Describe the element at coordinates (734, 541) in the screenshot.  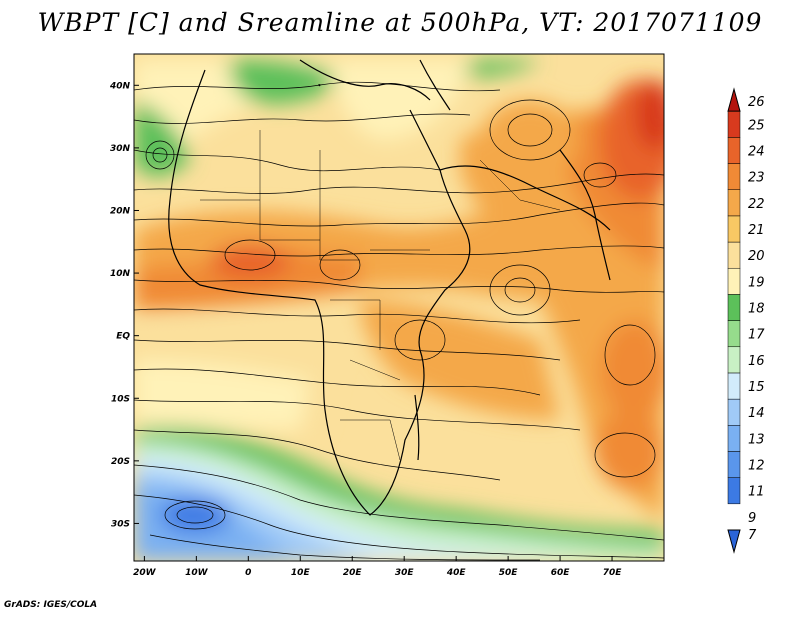
I see `colorbar-low-arrow` at that location.